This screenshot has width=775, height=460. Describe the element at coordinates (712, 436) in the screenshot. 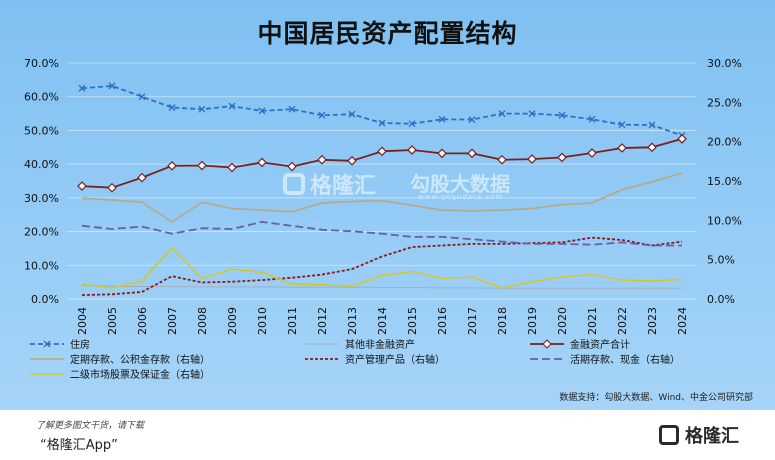

I see `footer-logo-text: 格隆汇` at that location.